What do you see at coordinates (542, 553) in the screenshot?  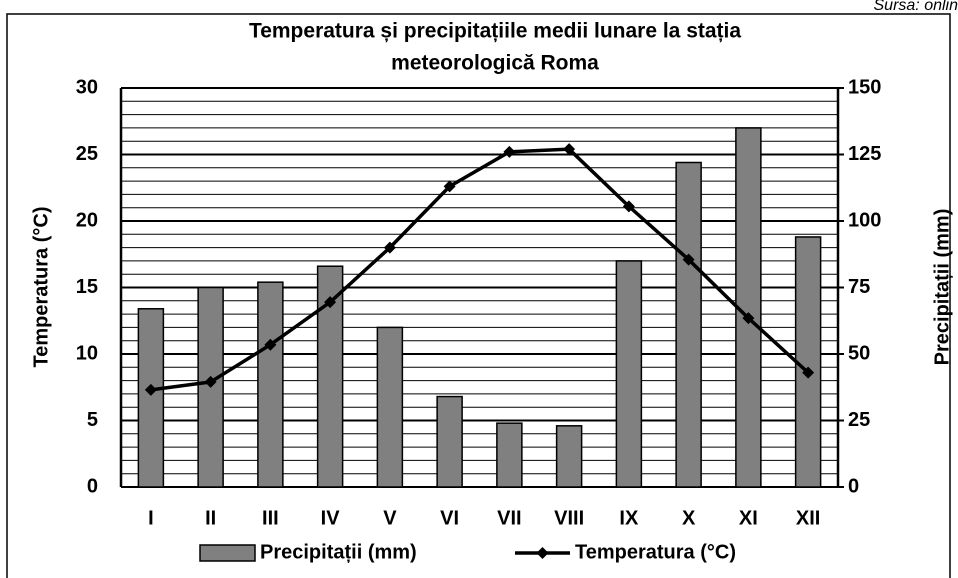 I see `legend-marker` at bounding box center [542, 553].